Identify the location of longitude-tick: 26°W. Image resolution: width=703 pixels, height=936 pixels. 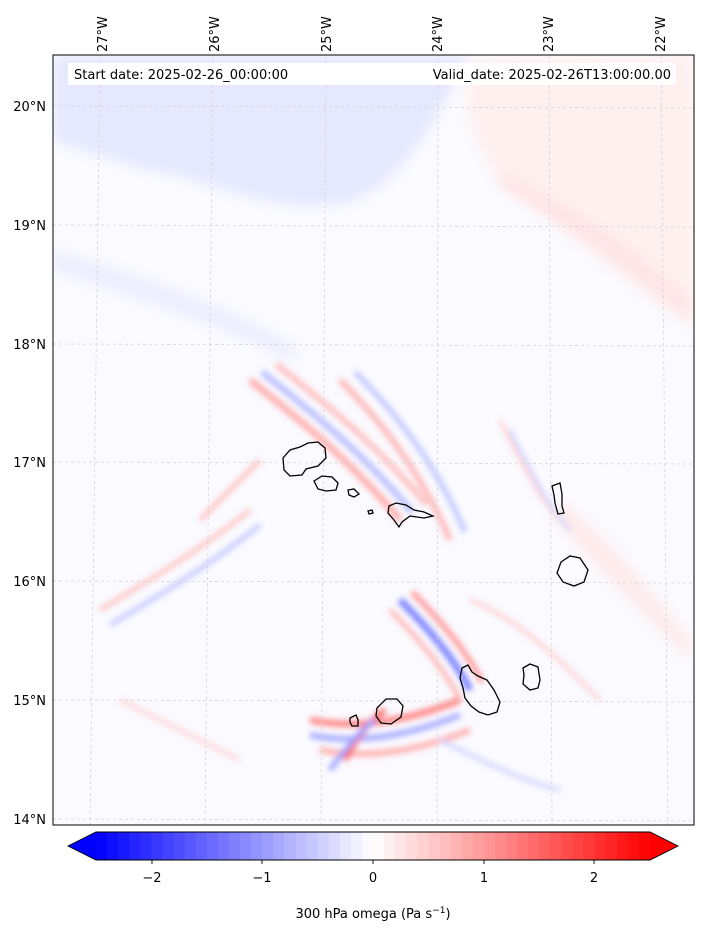
(215, 34).